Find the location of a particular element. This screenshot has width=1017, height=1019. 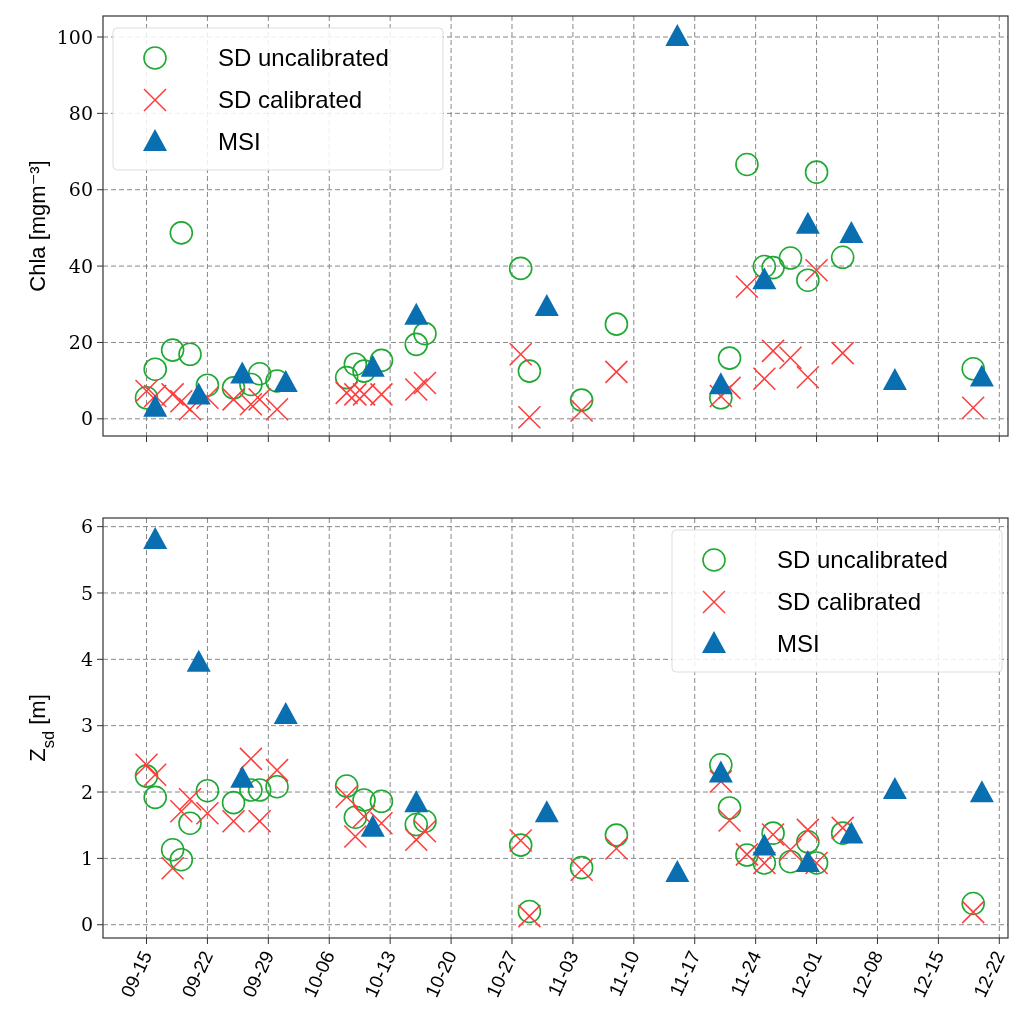

x-tick-label: 10-13 is located at coordinates (380, 974).